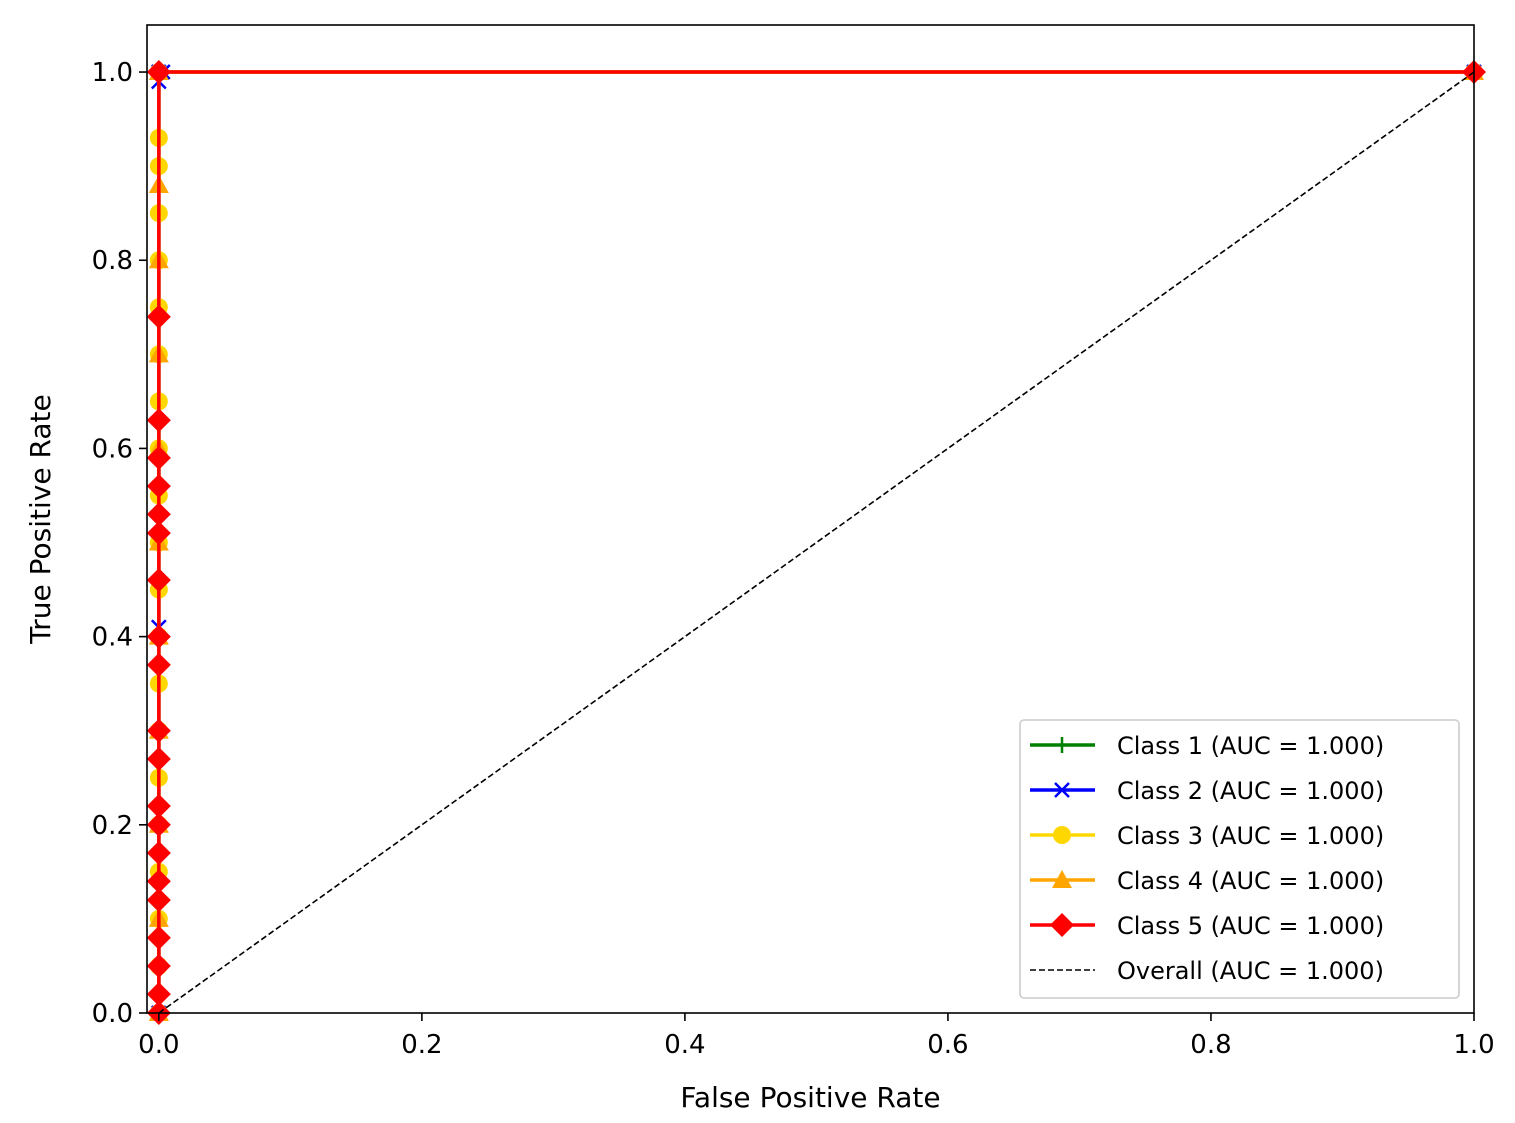  Describe the element at coordinates (421, 1045) in the screenshot. I see `x-tick-label: 0.2` at that location.